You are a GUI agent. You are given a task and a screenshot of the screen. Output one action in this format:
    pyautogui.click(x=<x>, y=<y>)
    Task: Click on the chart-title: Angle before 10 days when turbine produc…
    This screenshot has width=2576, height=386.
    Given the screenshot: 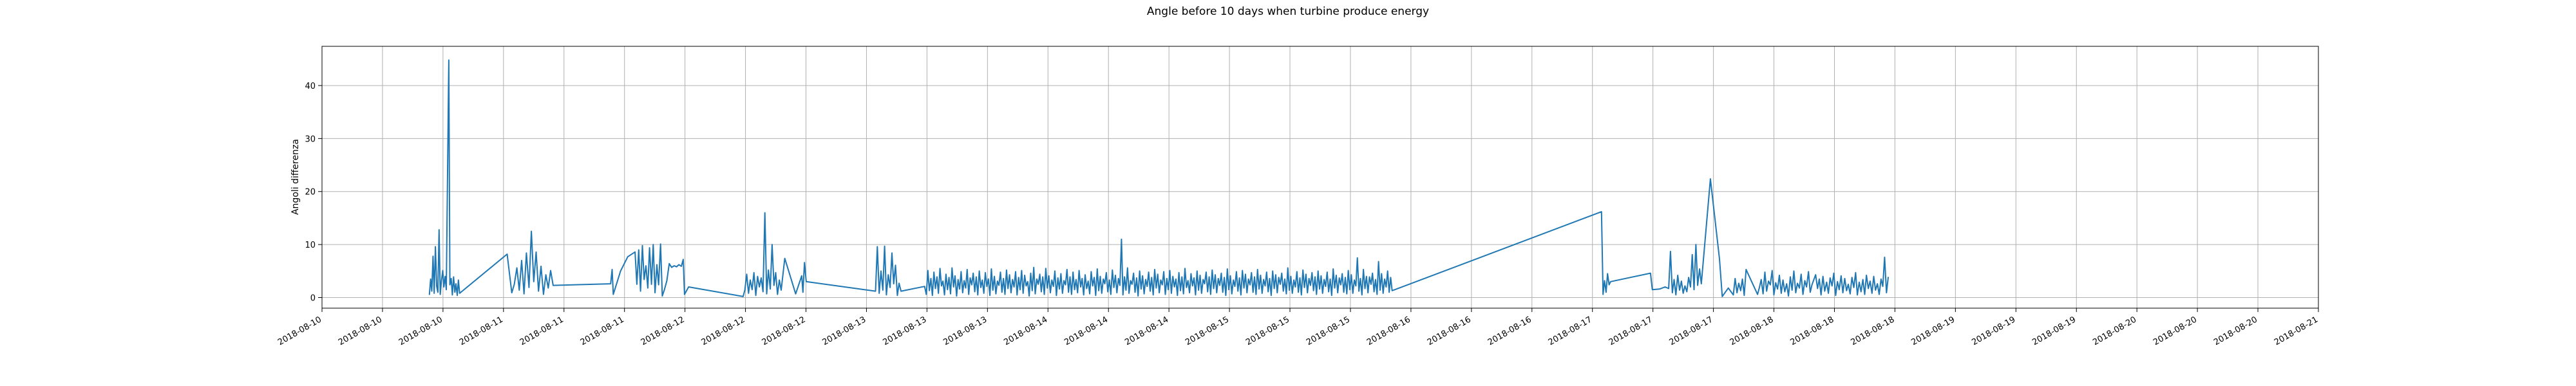 What is the action you would take?
    pyautogui.click(x=1288, y=11)
    